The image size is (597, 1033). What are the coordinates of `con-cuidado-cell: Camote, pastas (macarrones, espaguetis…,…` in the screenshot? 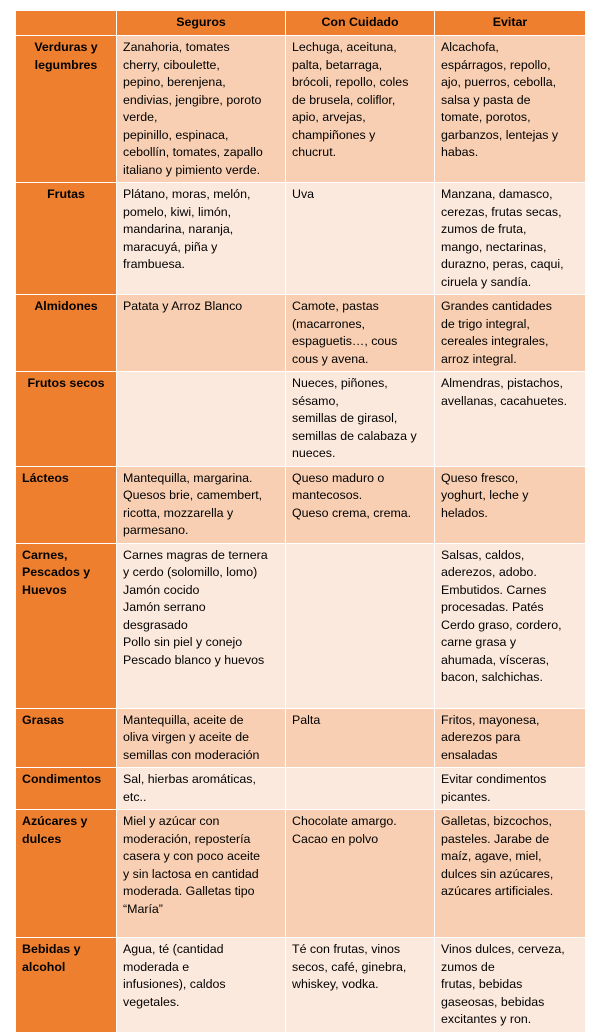 It's located at (360, 333).